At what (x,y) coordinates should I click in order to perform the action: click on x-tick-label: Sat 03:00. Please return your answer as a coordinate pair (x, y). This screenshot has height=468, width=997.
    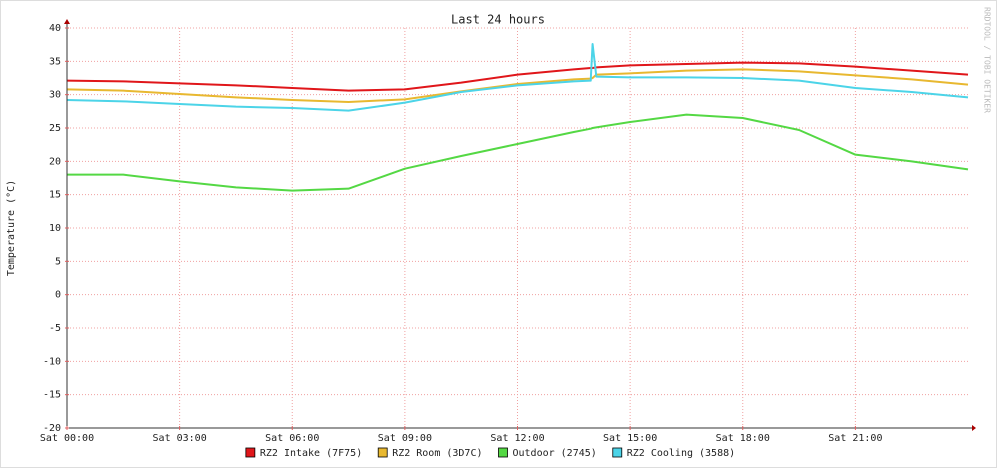
    Looking at the image, I should click on (180, 438).